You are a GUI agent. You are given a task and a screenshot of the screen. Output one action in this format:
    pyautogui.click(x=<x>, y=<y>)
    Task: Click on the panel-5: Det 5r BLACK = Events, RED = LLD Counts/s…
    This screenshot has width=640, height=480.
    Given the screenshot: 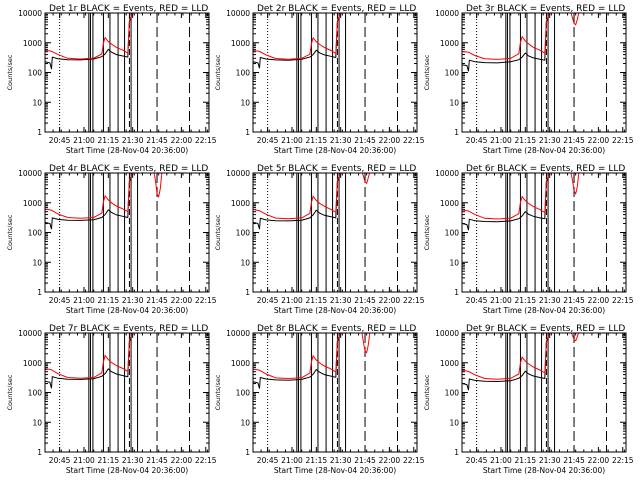 What is the action you would take?
    pyautogui.click(x=319, y=239)
    